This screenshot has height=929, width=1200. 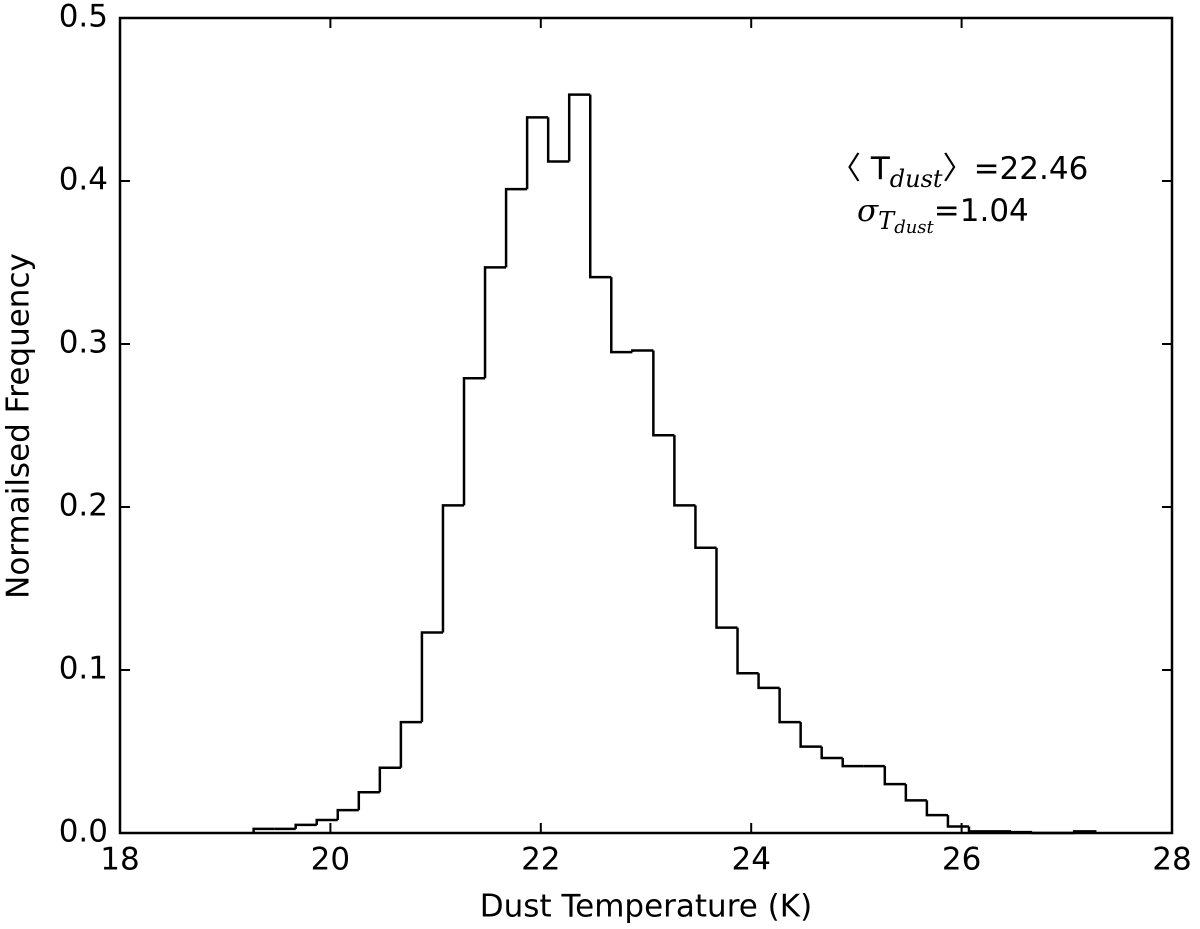 I want to click on annotation: σTdust=1.04, so click(x=943, y=216).